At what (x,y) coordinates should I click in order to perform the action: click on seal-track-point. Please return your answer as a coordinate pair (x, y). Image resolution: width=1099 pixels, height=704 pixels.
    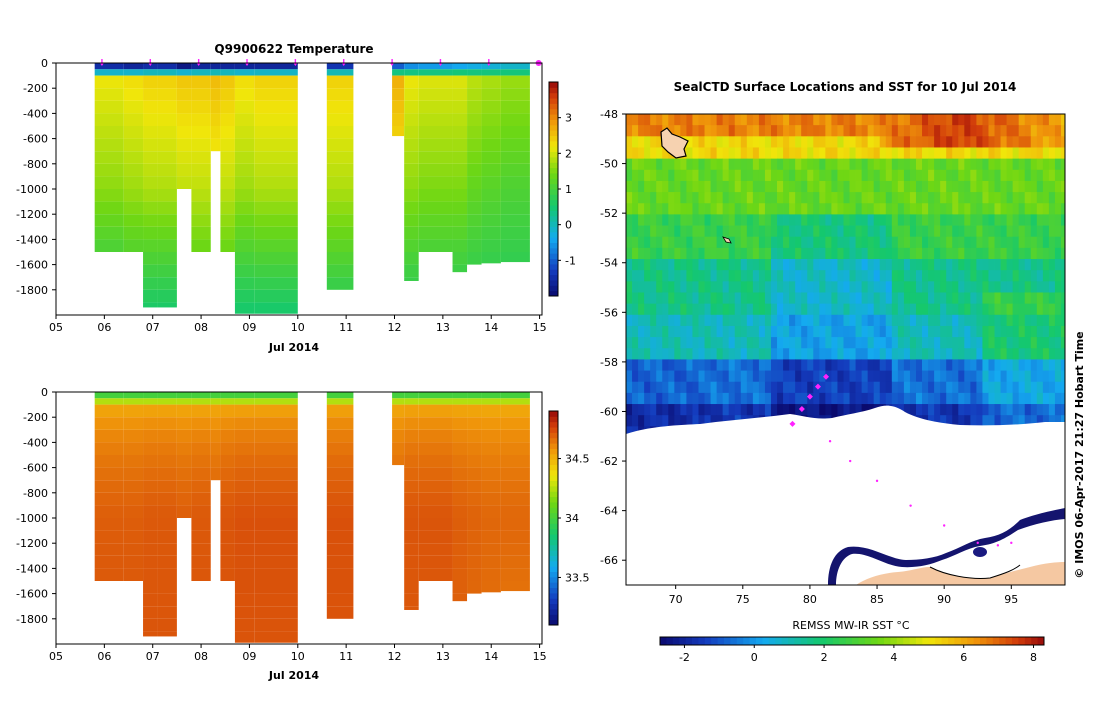
    Looking at the image, I should click on (877, 481).